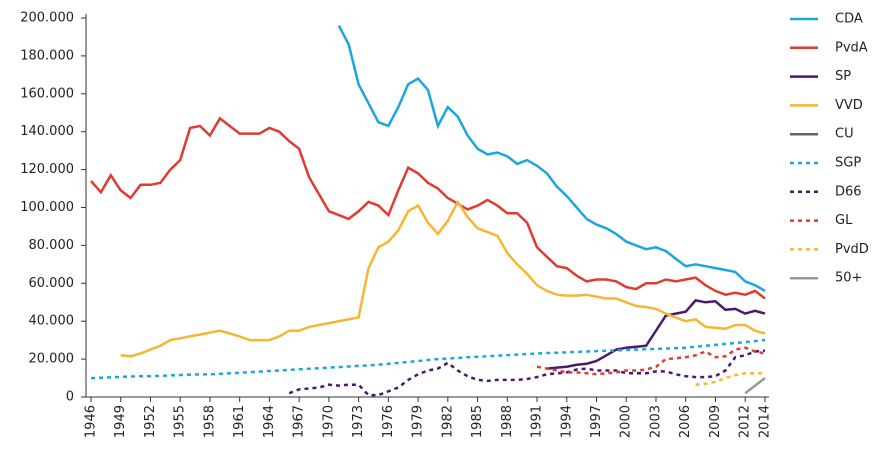 This screenshot has height=451, width=876. What do you see at coordinates (328, 421) in the screenshot?
I see `x-tick-label: 1970` at bounding box center [328, 421].